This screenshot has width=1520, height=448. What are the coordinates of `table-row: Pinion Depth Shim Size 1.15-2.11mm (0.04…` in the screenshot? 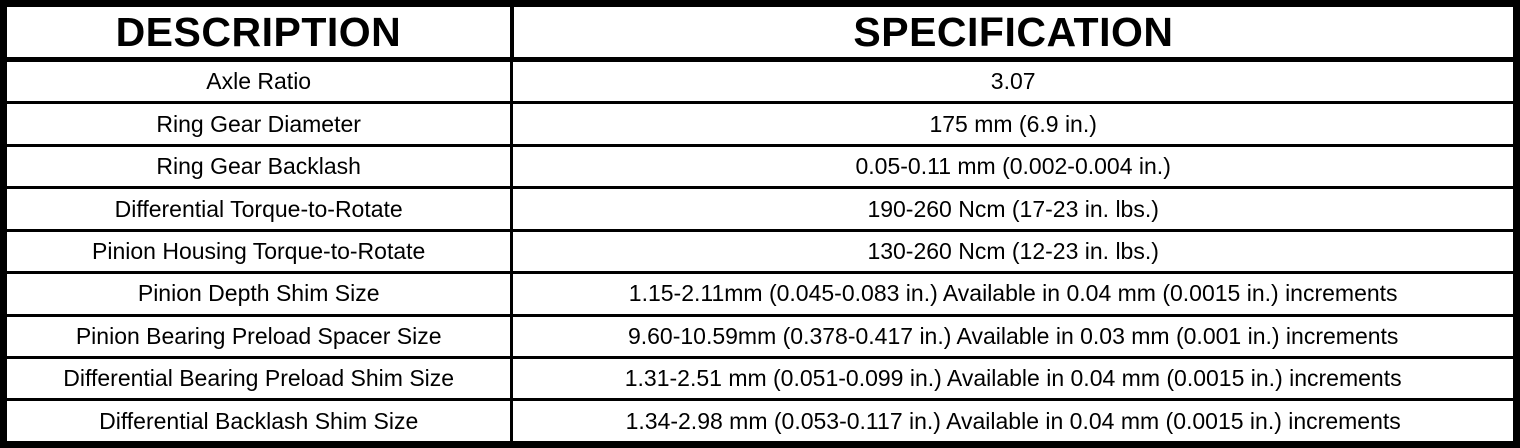 It's located at (759, 294).